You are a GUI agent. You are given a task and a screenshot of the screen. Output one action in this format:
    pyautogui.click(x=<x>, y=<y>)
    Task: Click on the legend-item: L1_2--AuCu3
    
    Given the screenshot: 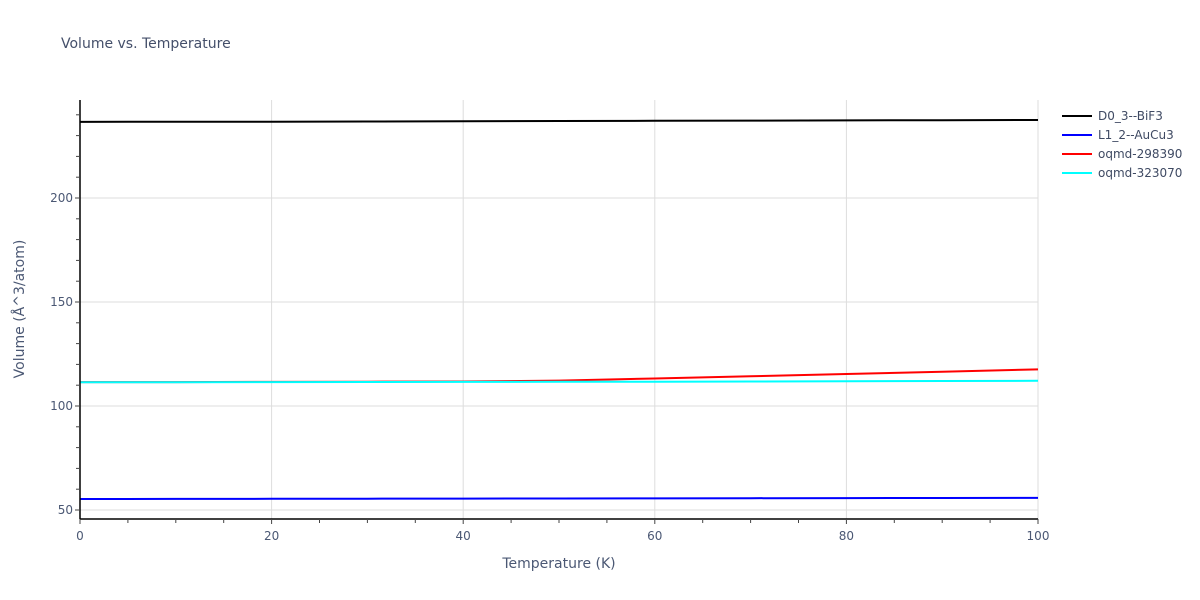 What is the action you would take?
    pyautogui.click(x=1122, y=134)
    